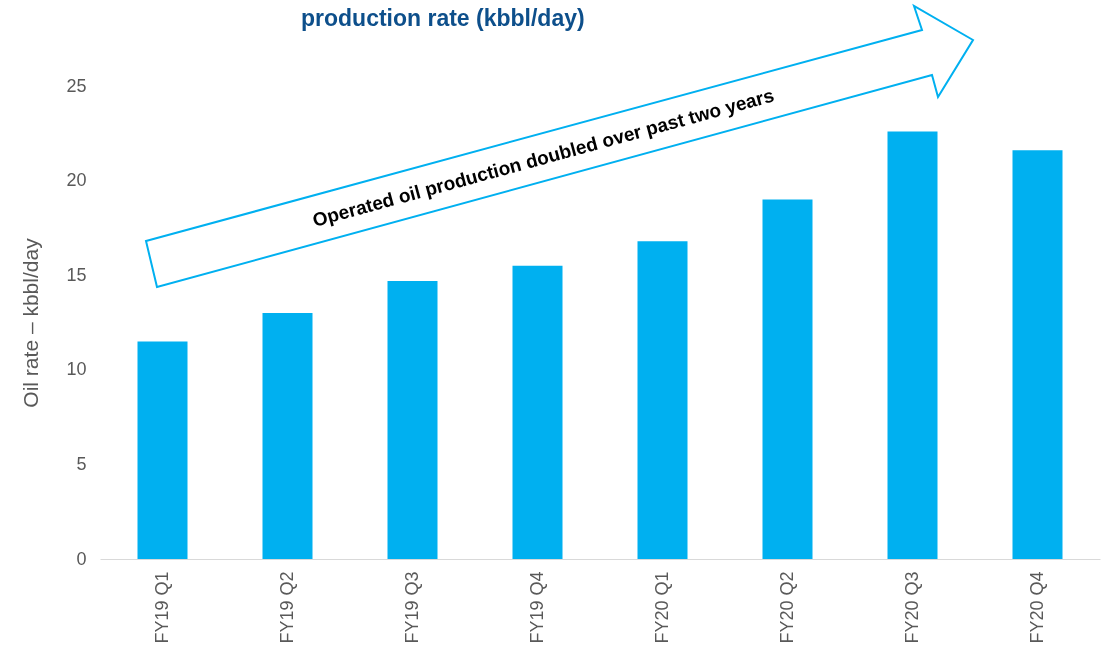 This screenshot has height=660, width=1117. I want to click on x-tick-label: FY19 Q4, so click(536, 607).